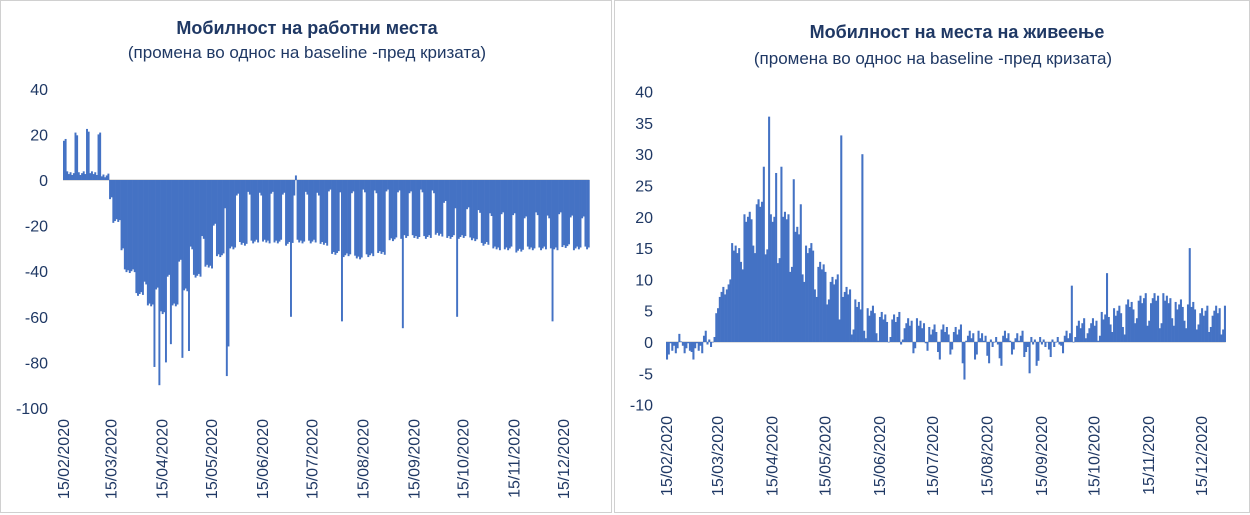  I want to click on x-tick-label: 15/05/2020, so click(212, 459).